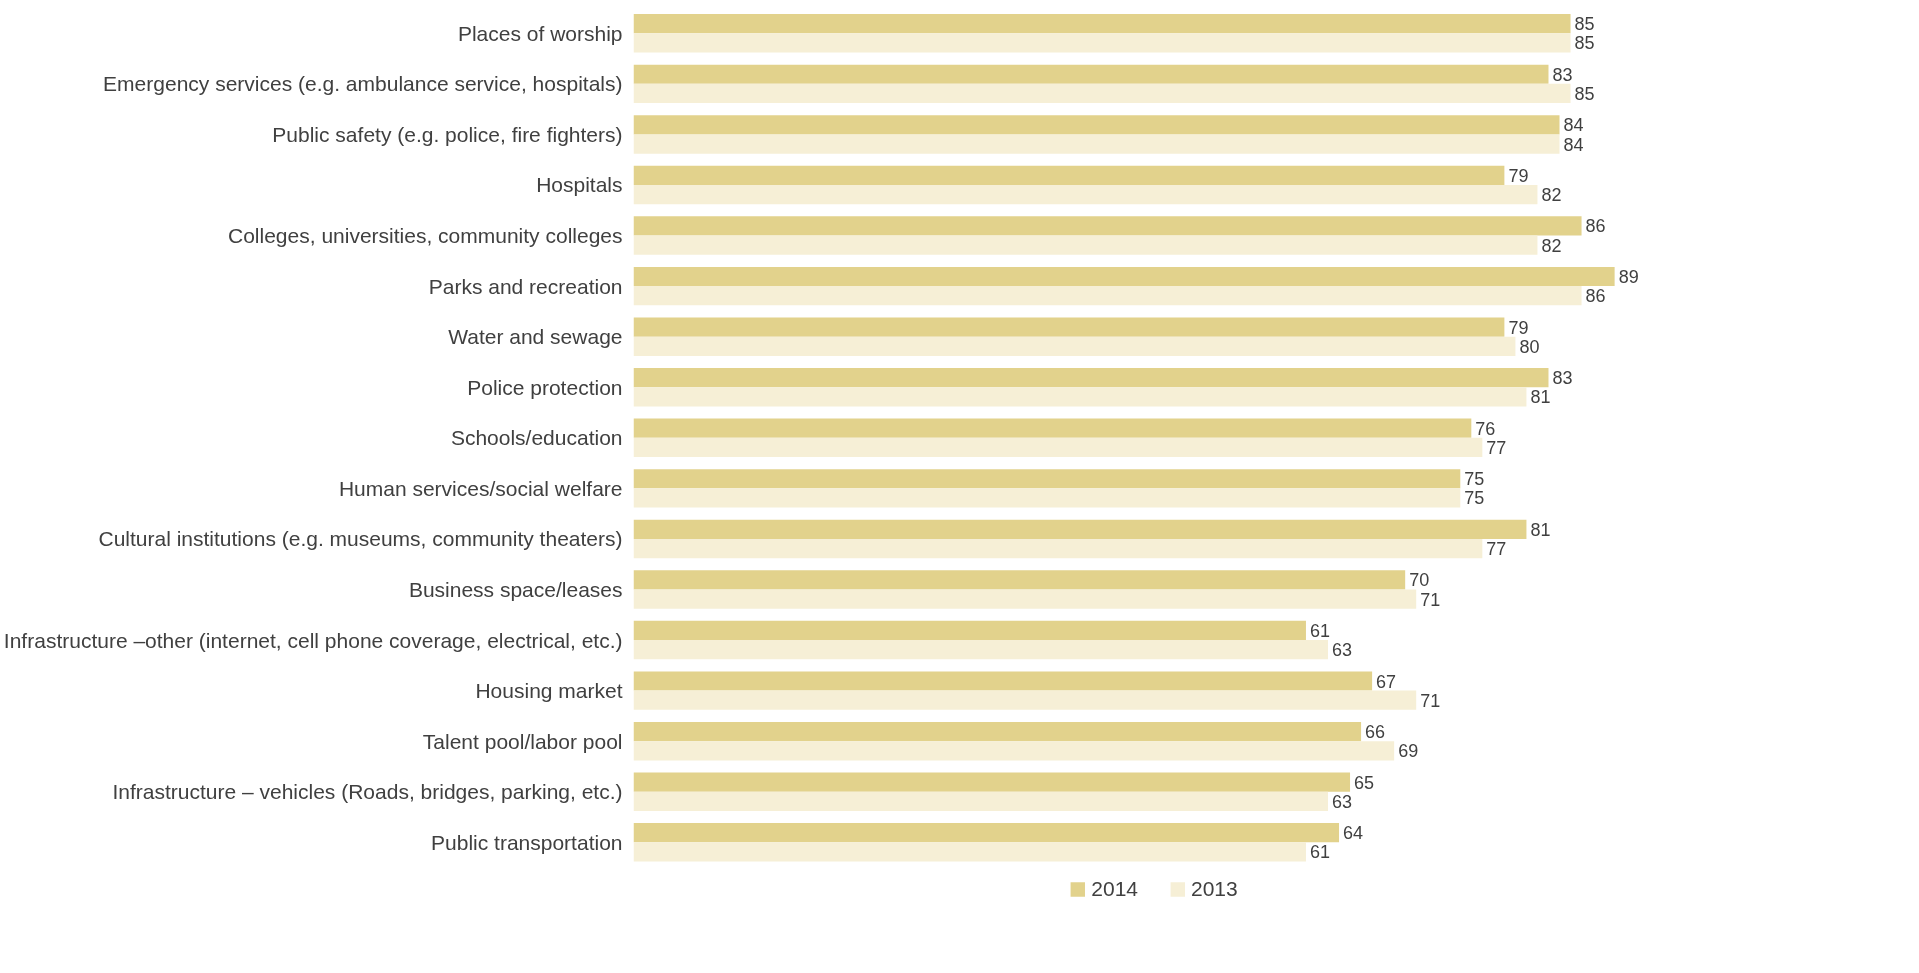 Image resolution: width=1919 pixels, height=973 pixels. What do you see at coordinates (549, 691) in the screenshot?
I see `y-tick-label: Housing market` at bounding box center [549, 691].